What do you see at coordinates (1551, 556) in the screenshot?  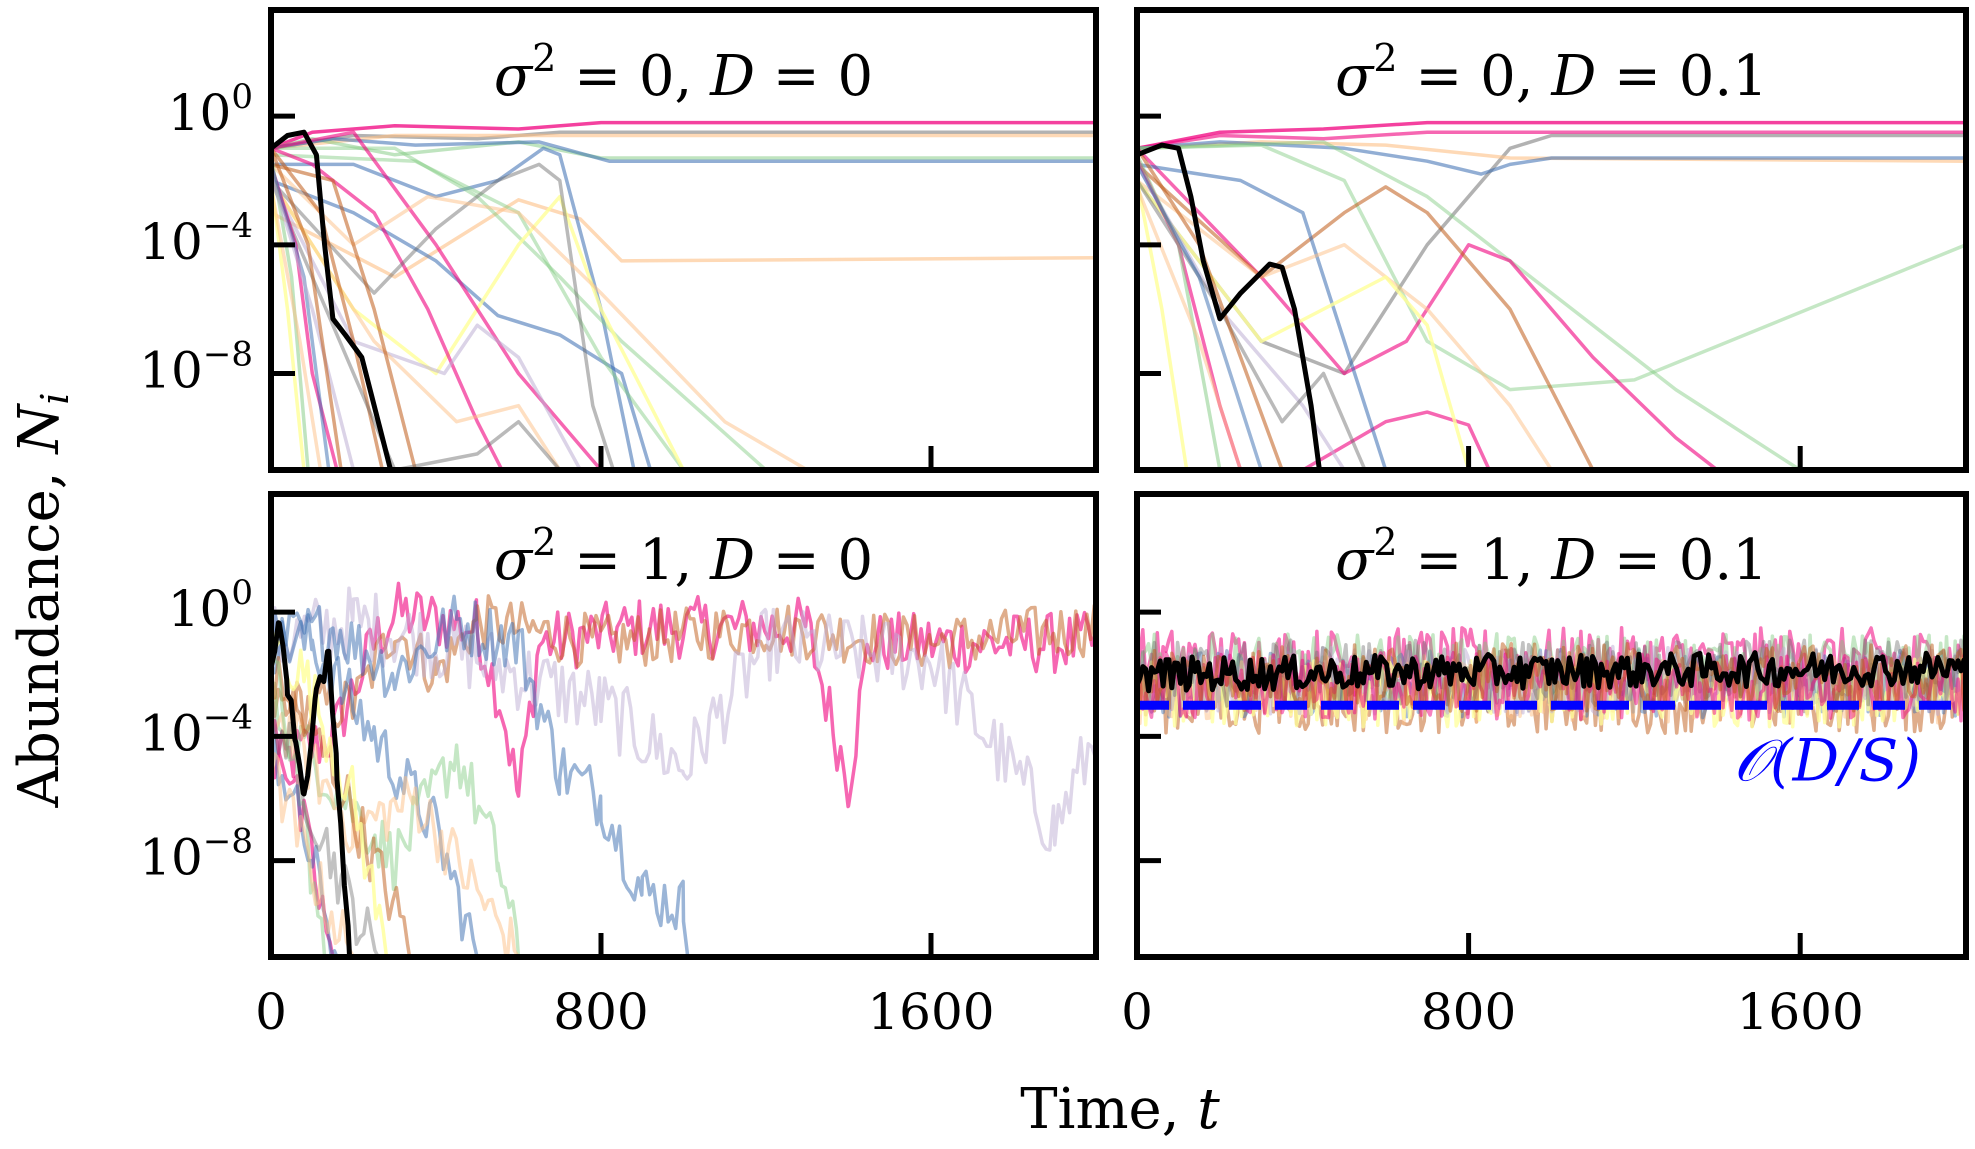 I see `panel-br-title: σ2 = 1, D = 0.1` at bounding box center [1551, 556].